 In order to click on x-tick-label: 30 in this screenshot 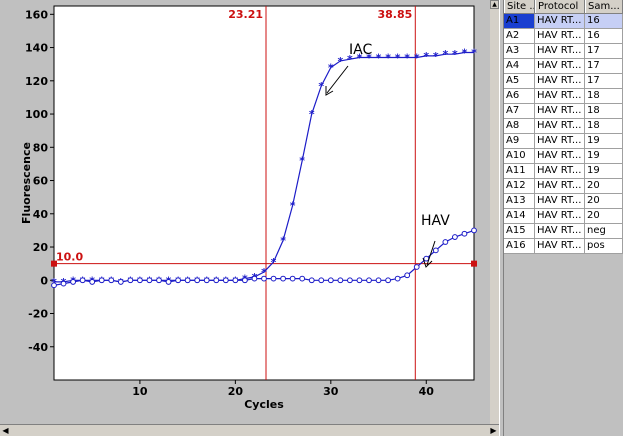, I will do `click(331, 391)`.